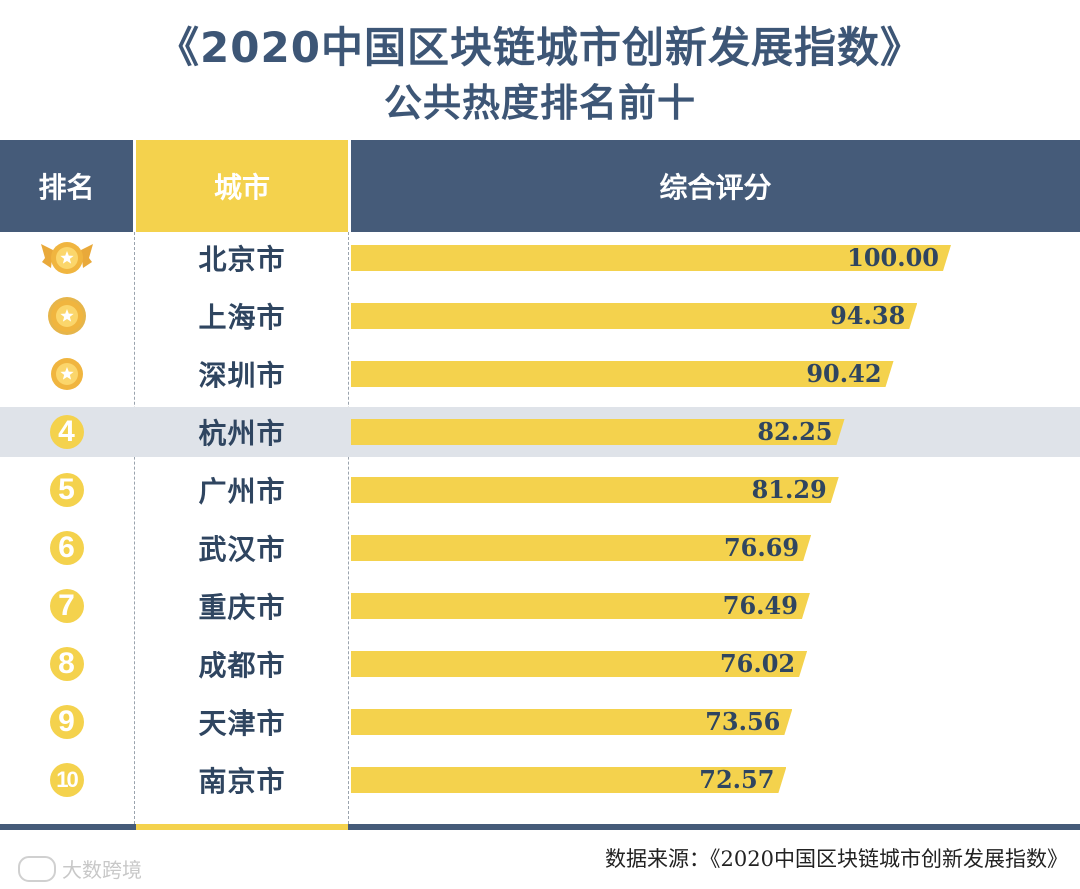 This screenshot has width=1080, height=889. I want to click on city-name: 上海市, so click(242, 317).